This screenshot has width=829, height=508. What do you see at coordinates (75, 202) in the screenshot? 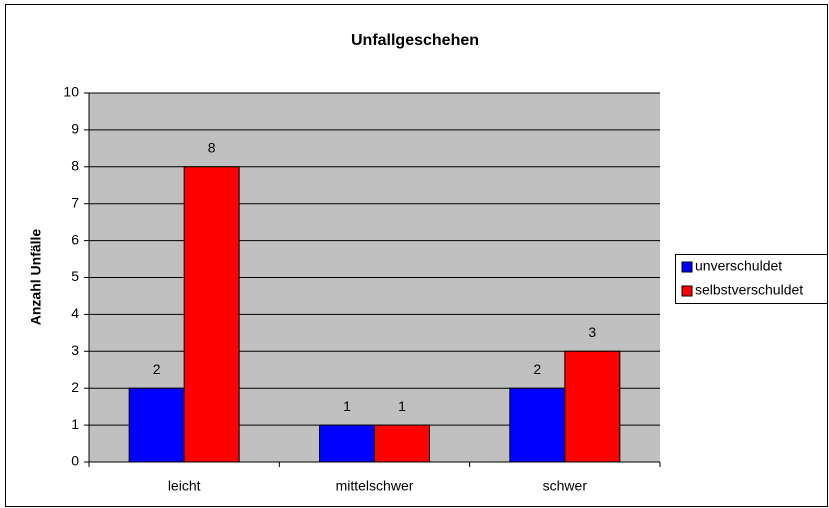
I see `y-tick-label: 7` at bounding box center [75, 202].